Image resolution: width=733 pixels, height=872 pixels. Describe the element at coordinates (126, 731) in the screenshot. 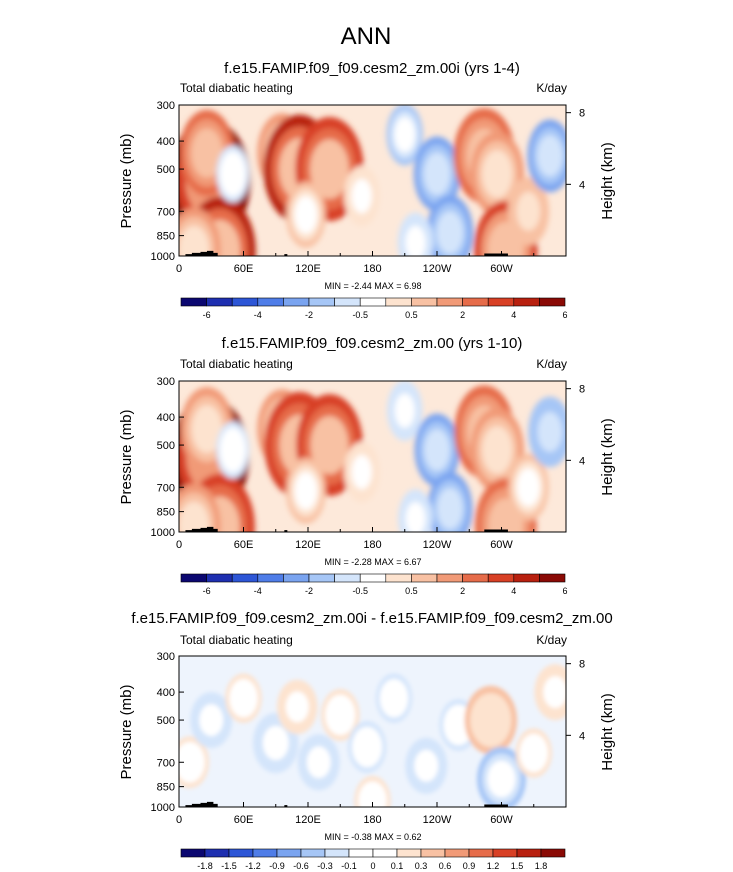

I see `panel-3-y-axis-label: Pressure (mb)` at that location.